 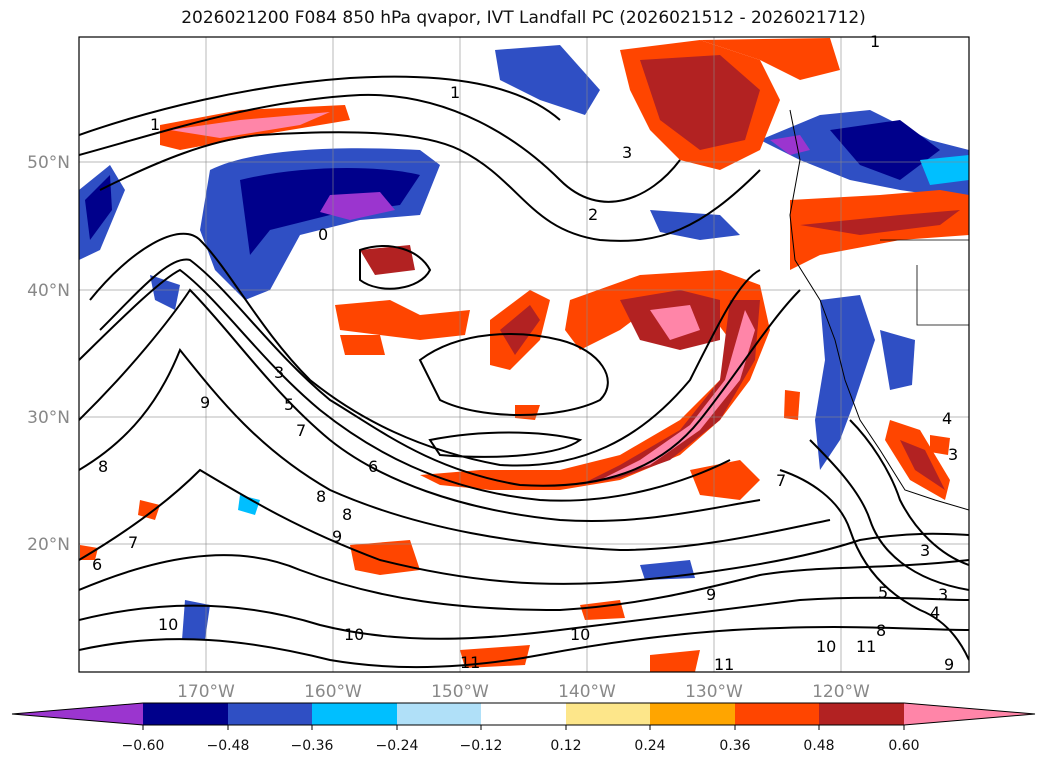 What do you see at coordinates (734, 746) in the screenshot?
I see `colorbar-label: 0.36` at bounding box center [734, 746].